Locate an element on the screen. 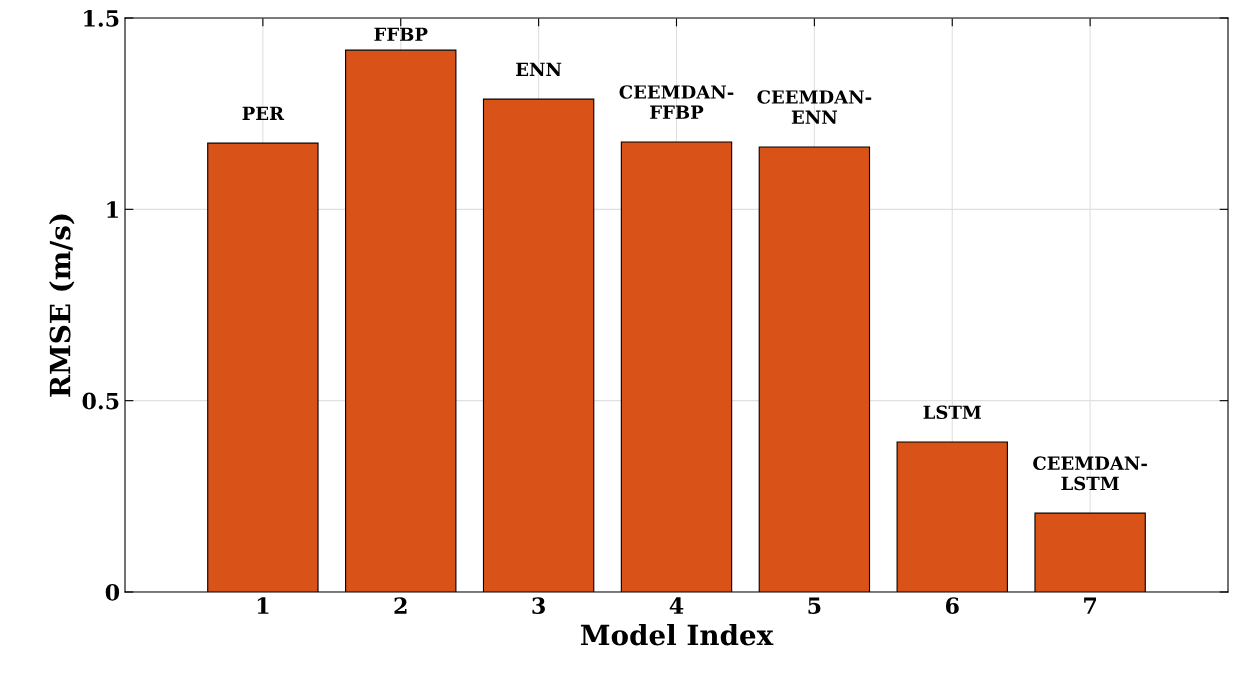  y-tick-label: 1.5 is located at coordinates (101, 18).